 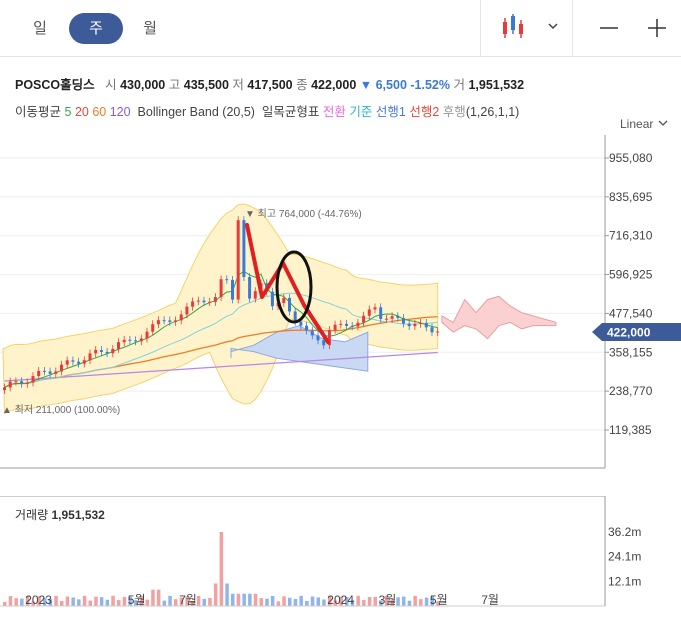 I want to click on tab-month: 월, so click(x=150, y=28).